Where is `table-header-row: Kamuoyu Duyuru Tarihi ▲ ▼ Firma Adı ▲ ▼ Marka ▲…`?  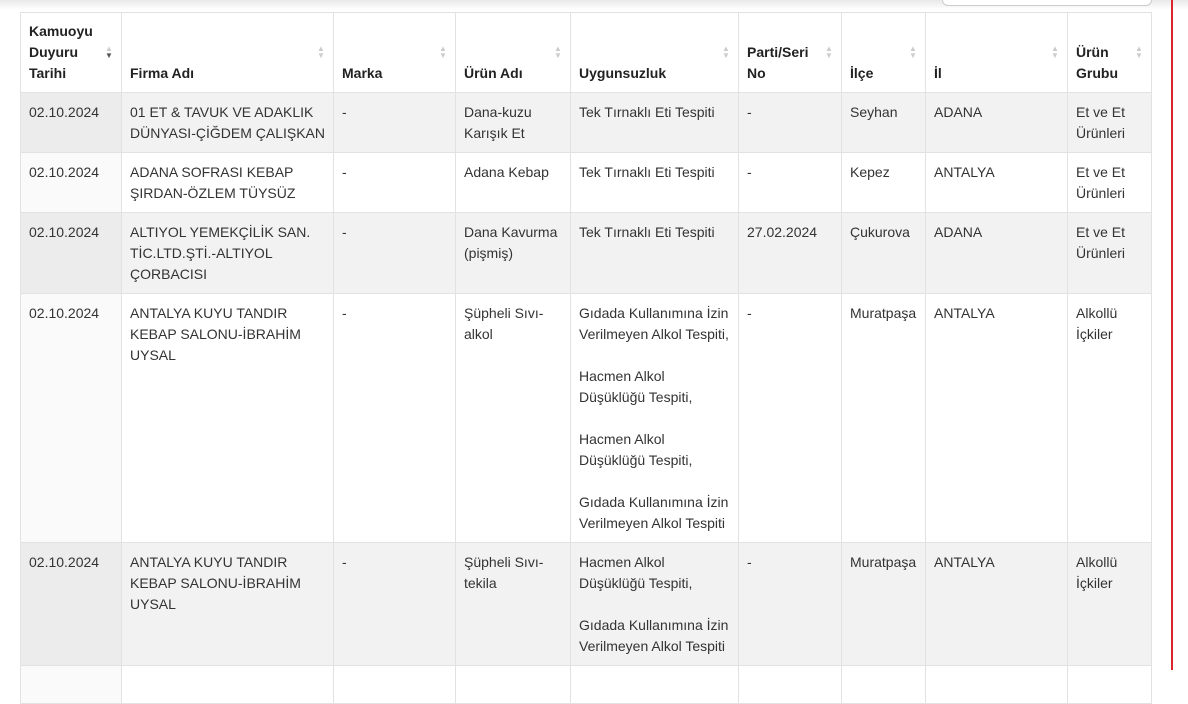 table-header-row: Kamuoyu Duyuru Tarihi ▲ ▼ Firma Adı ▲ ▼ Marka ▲… is located at coordinates (586, 52).